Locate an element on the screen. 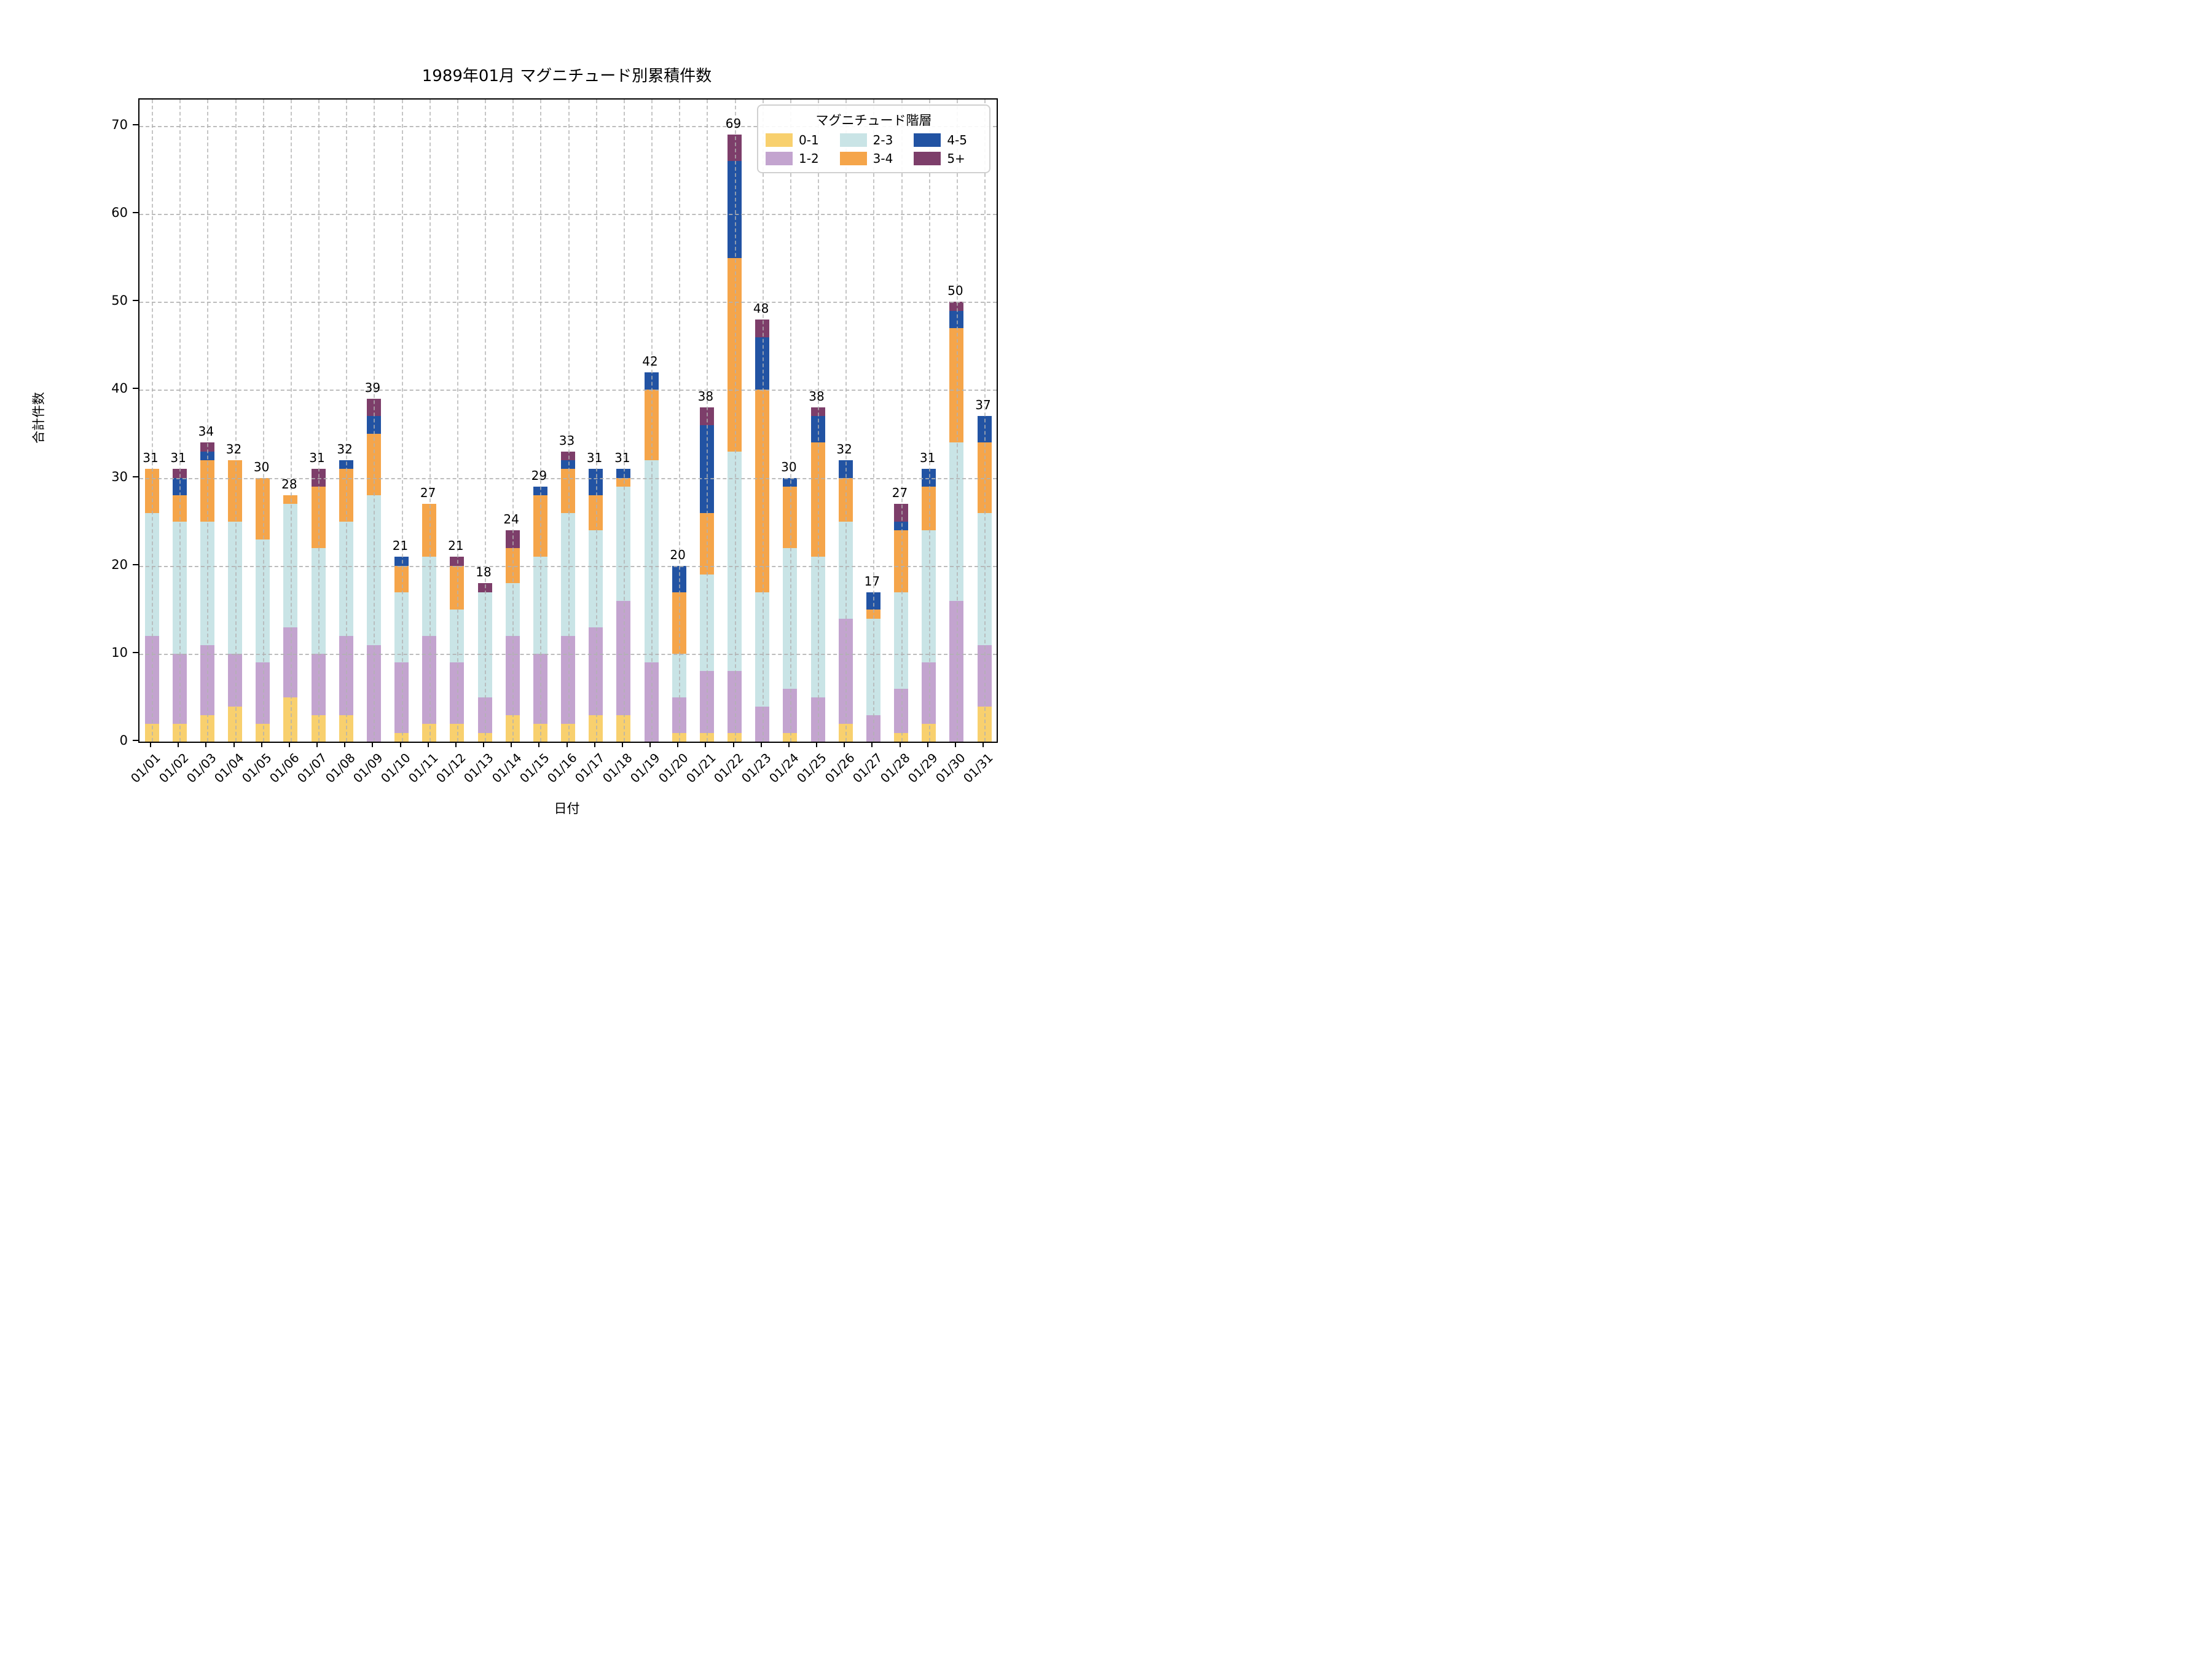 The image size is (2212, 1659). bar-total-label: 42 is located at coordinates (650, 361).